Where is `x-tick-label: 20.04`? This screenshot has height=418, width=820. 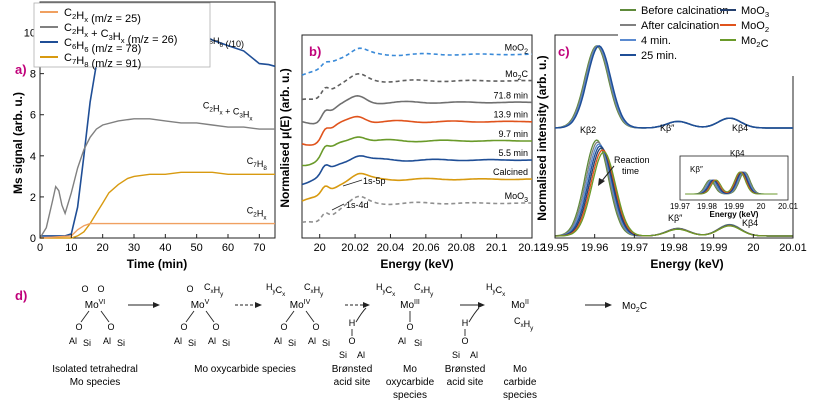 x-tick-label: 20.04 is located at coordinates (391, 248).